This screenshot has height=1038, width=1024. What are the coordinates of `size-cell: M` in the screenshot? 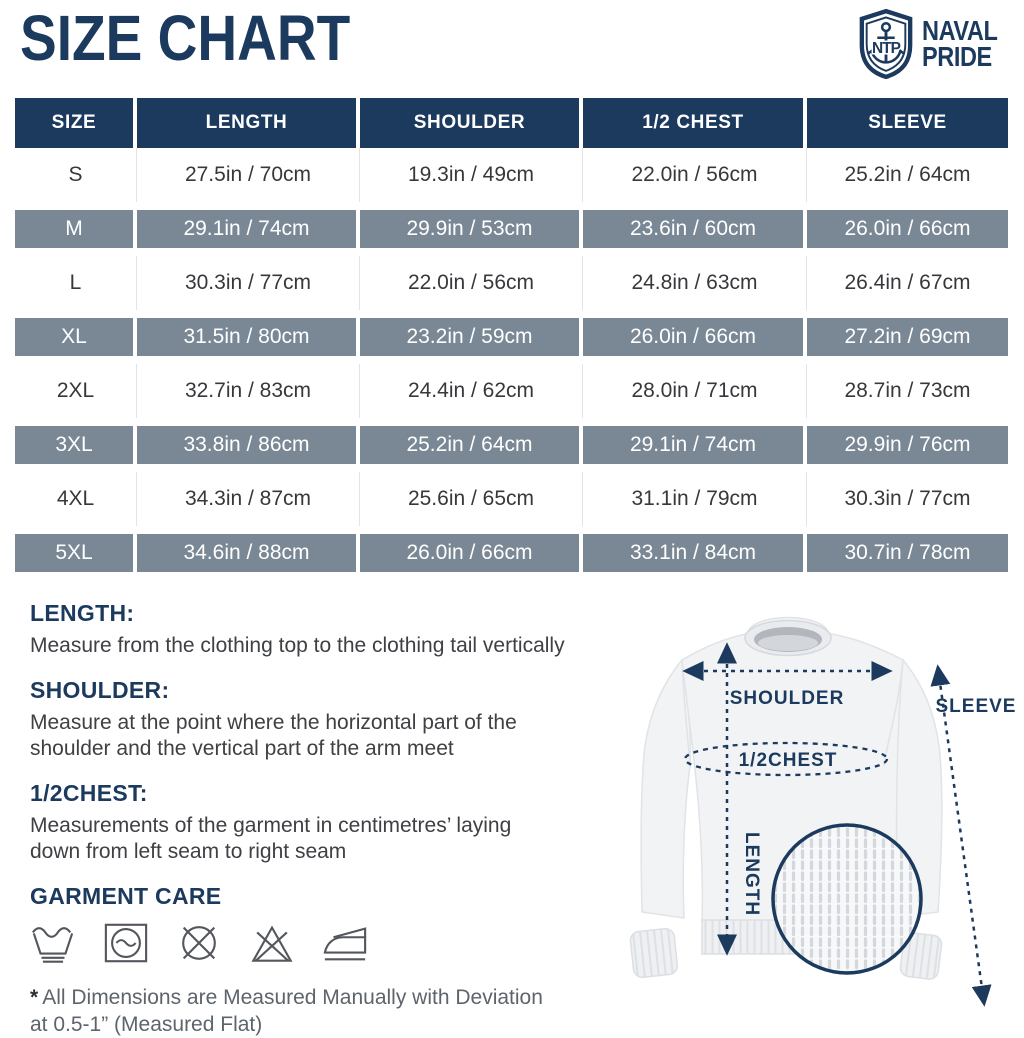 It's located at (76, 229).